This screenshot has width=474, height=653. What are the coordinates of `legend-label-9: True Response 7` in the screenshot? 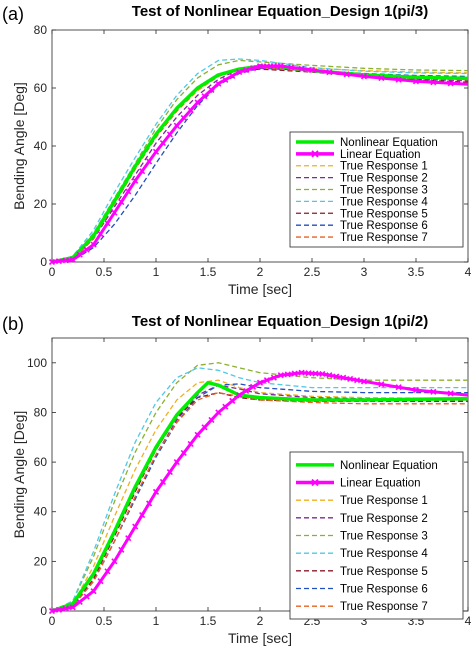 It's located at (384, 238).